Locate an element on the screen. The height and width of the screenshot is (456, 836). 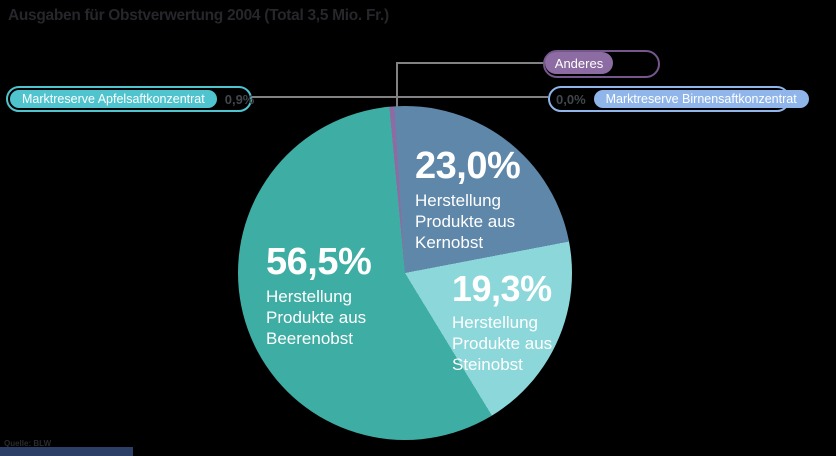
connector-anderes-line is located at coordinates (471, 63).